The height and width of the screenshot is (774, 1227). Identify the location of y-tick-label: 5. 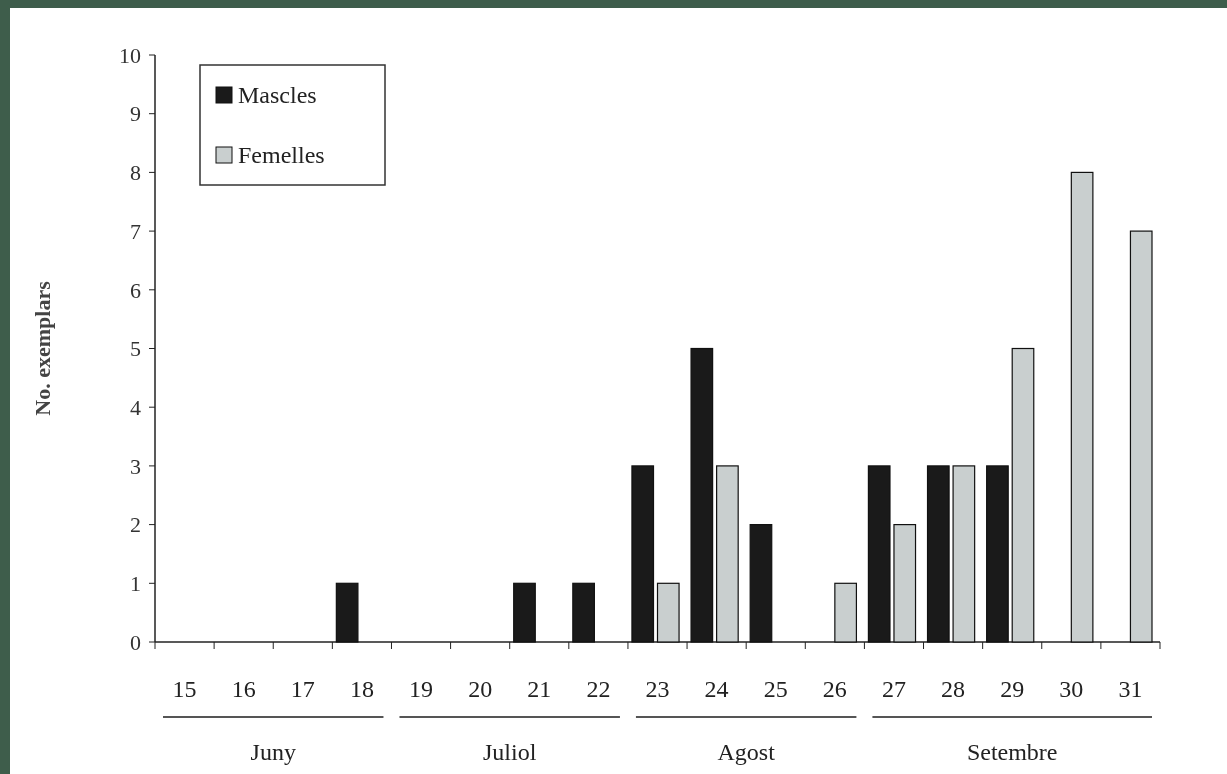
(135, 349).